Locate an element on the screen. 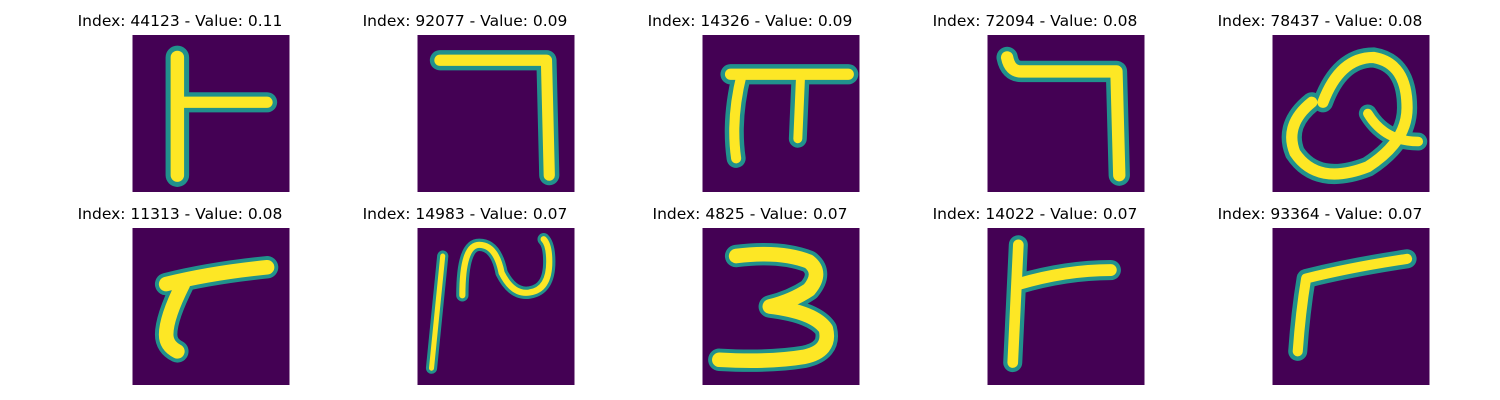 The width and height of the screenshot is (1500, 400). panel-1: Index: 92077 - Value: 0.09 is located at coordinates (465, 96).